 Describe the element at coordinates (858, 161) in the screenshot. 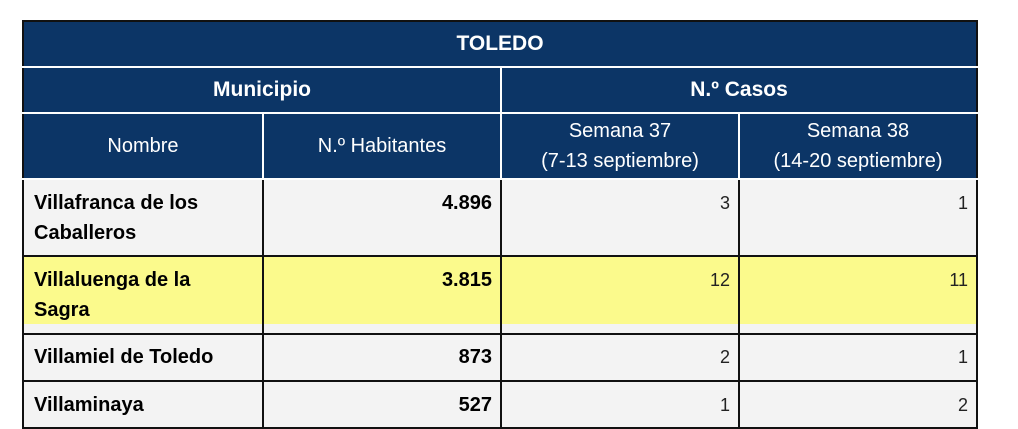

I see `column-header-semana38-line2: (14-20 septiembre)` at that location.